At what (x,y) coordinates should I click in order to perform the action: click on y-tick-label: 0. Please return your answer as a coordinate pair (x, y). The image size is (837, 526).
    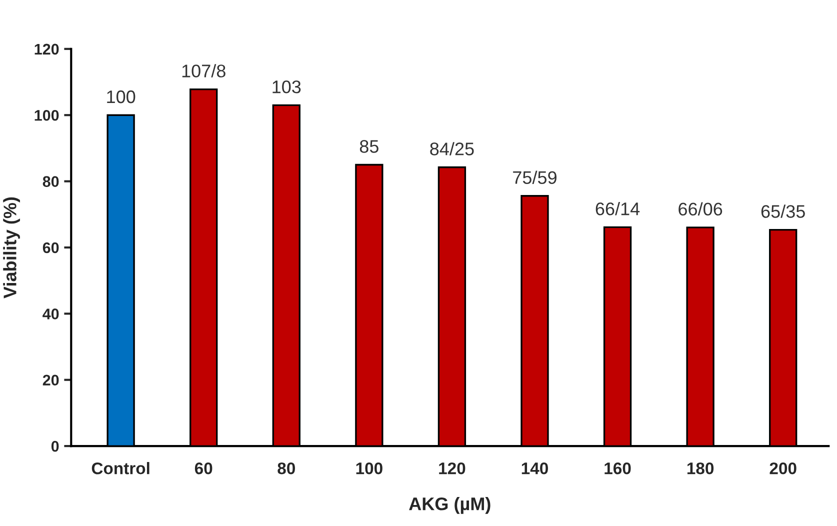
    Looking at the image, I should click on (55, 446).